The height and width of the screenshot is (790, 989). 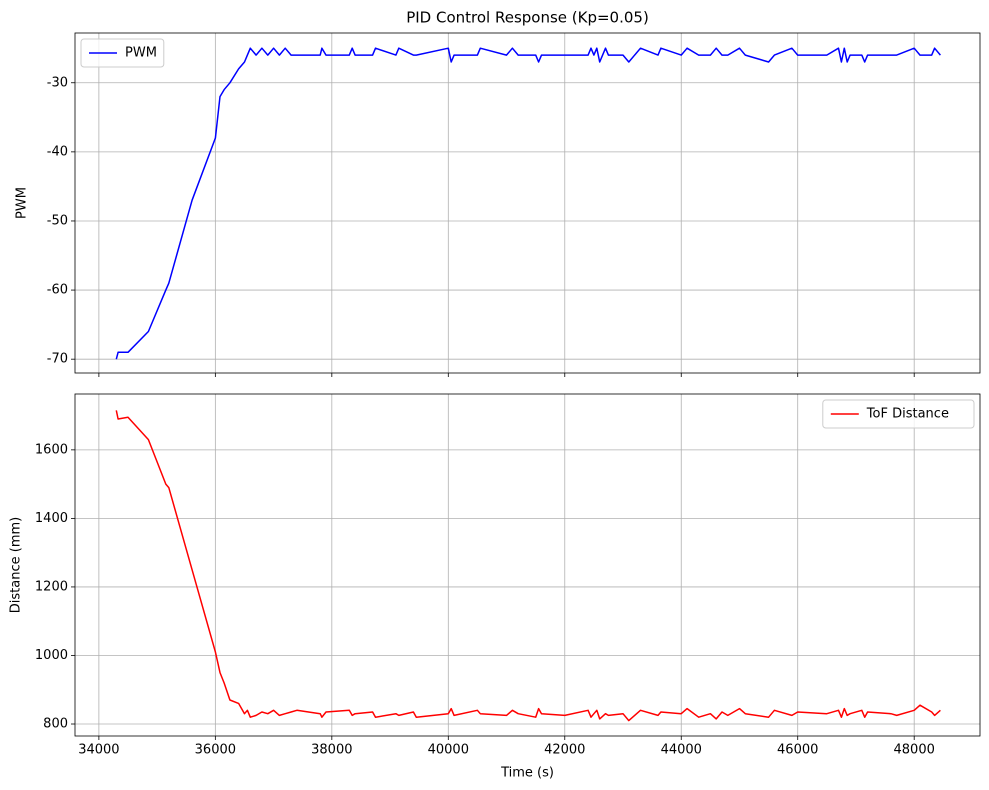 What do you see at coordinates (57, 359) in the screenshot?
I see `y-tick-label: -70` at bounding box center [57, 359].